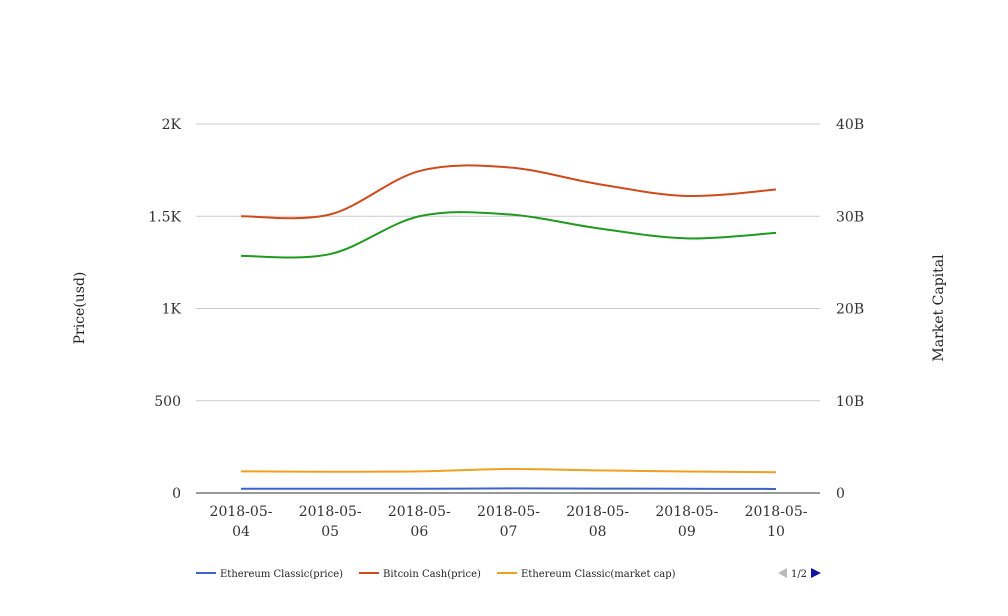  What do you see at coordinates (850, 217) in the screenshot?
I see `y2-tick-label: 30B` at bounding box center [850, 217].